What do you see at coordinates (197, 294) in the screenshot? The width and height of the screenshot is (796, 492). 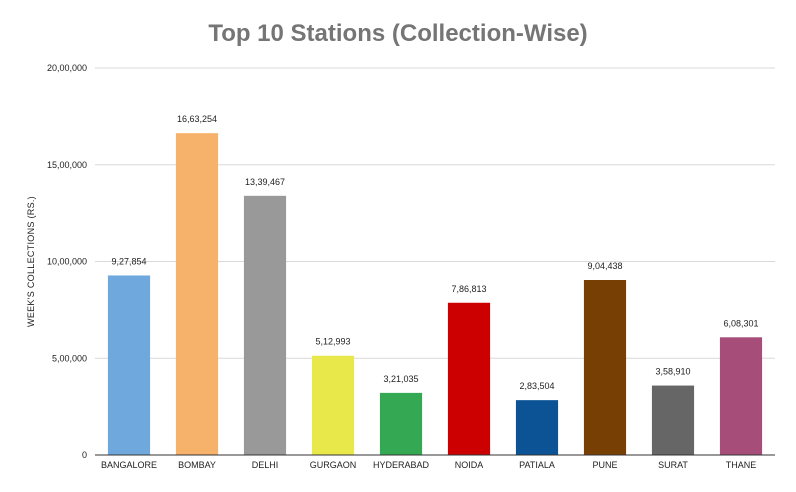 I see `bar-bombay` at bounding box center [197, 294].